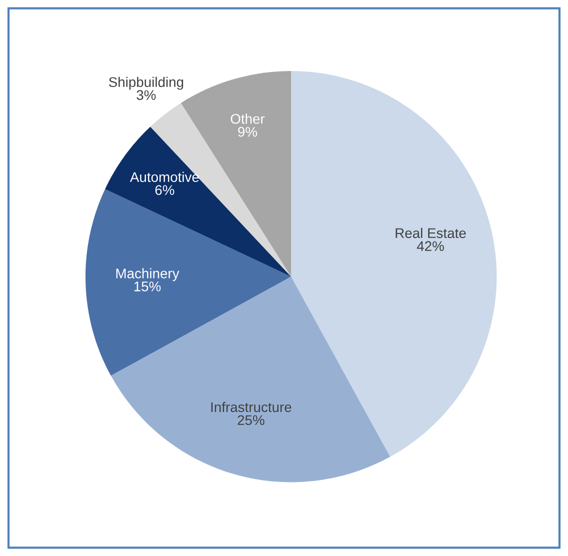 Image resolution: width=568 pixels, height=556 pixels. Describe the element at coordinates (148, 275) in the screenshot. I see `slice-label: Machinery` at that location.